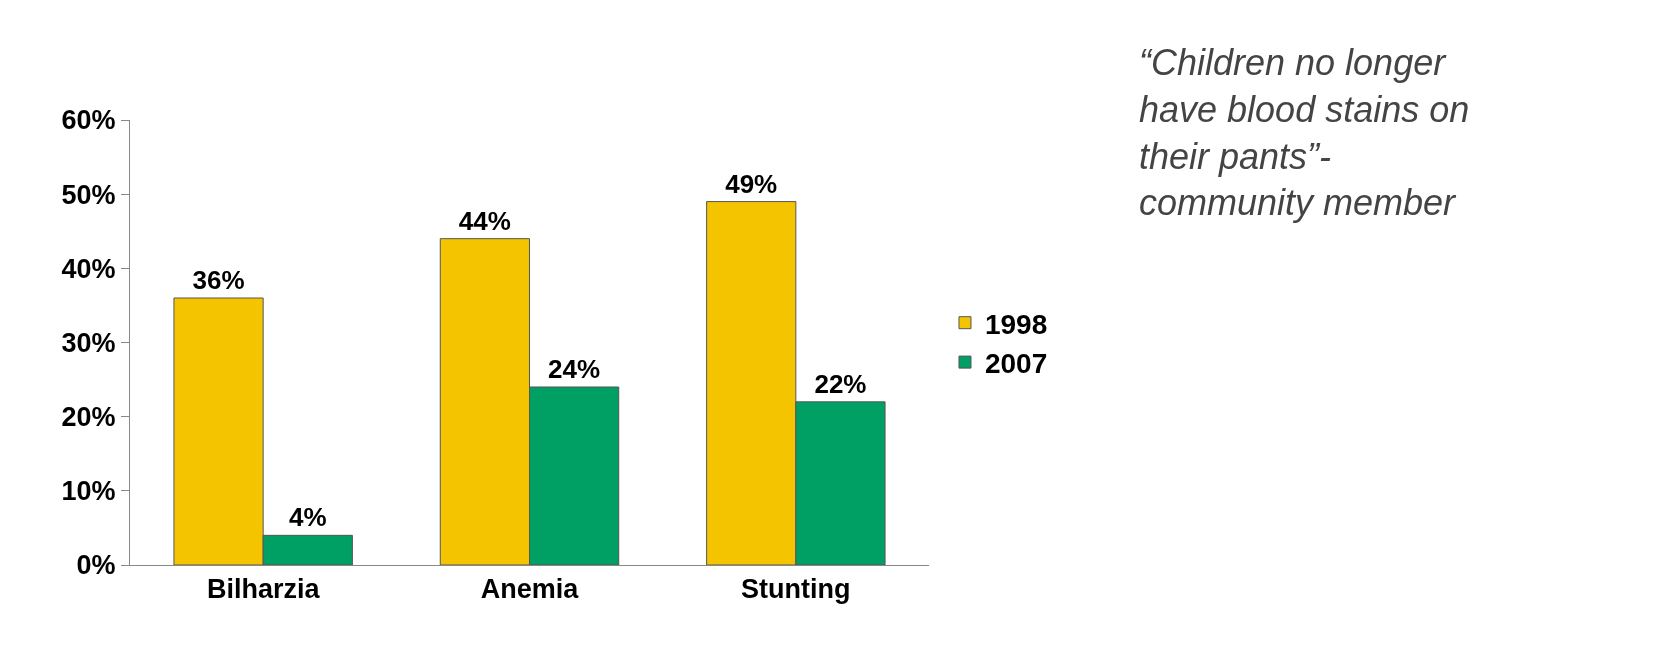  Describe the element at coordinates (88, 268) in the screenshot. I see `y-tick-label: 40%` at that location.